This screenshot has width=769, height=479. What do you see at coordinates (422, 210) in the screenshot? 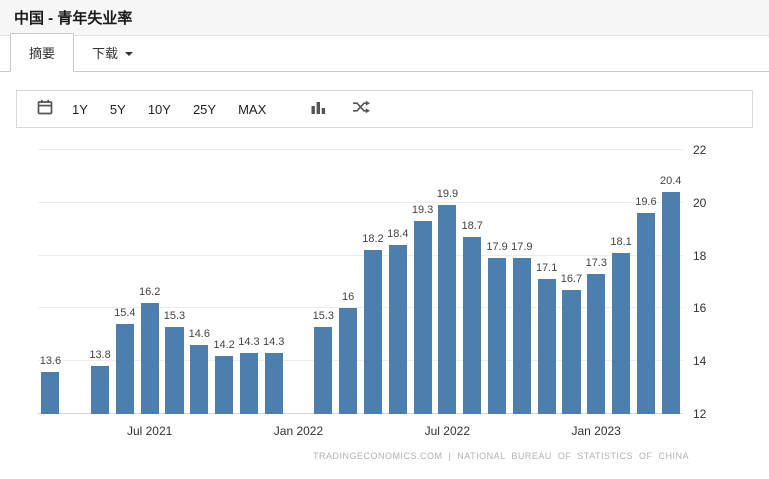
I see `bar-value-label: 19.3` at bounding box center [422, 210].